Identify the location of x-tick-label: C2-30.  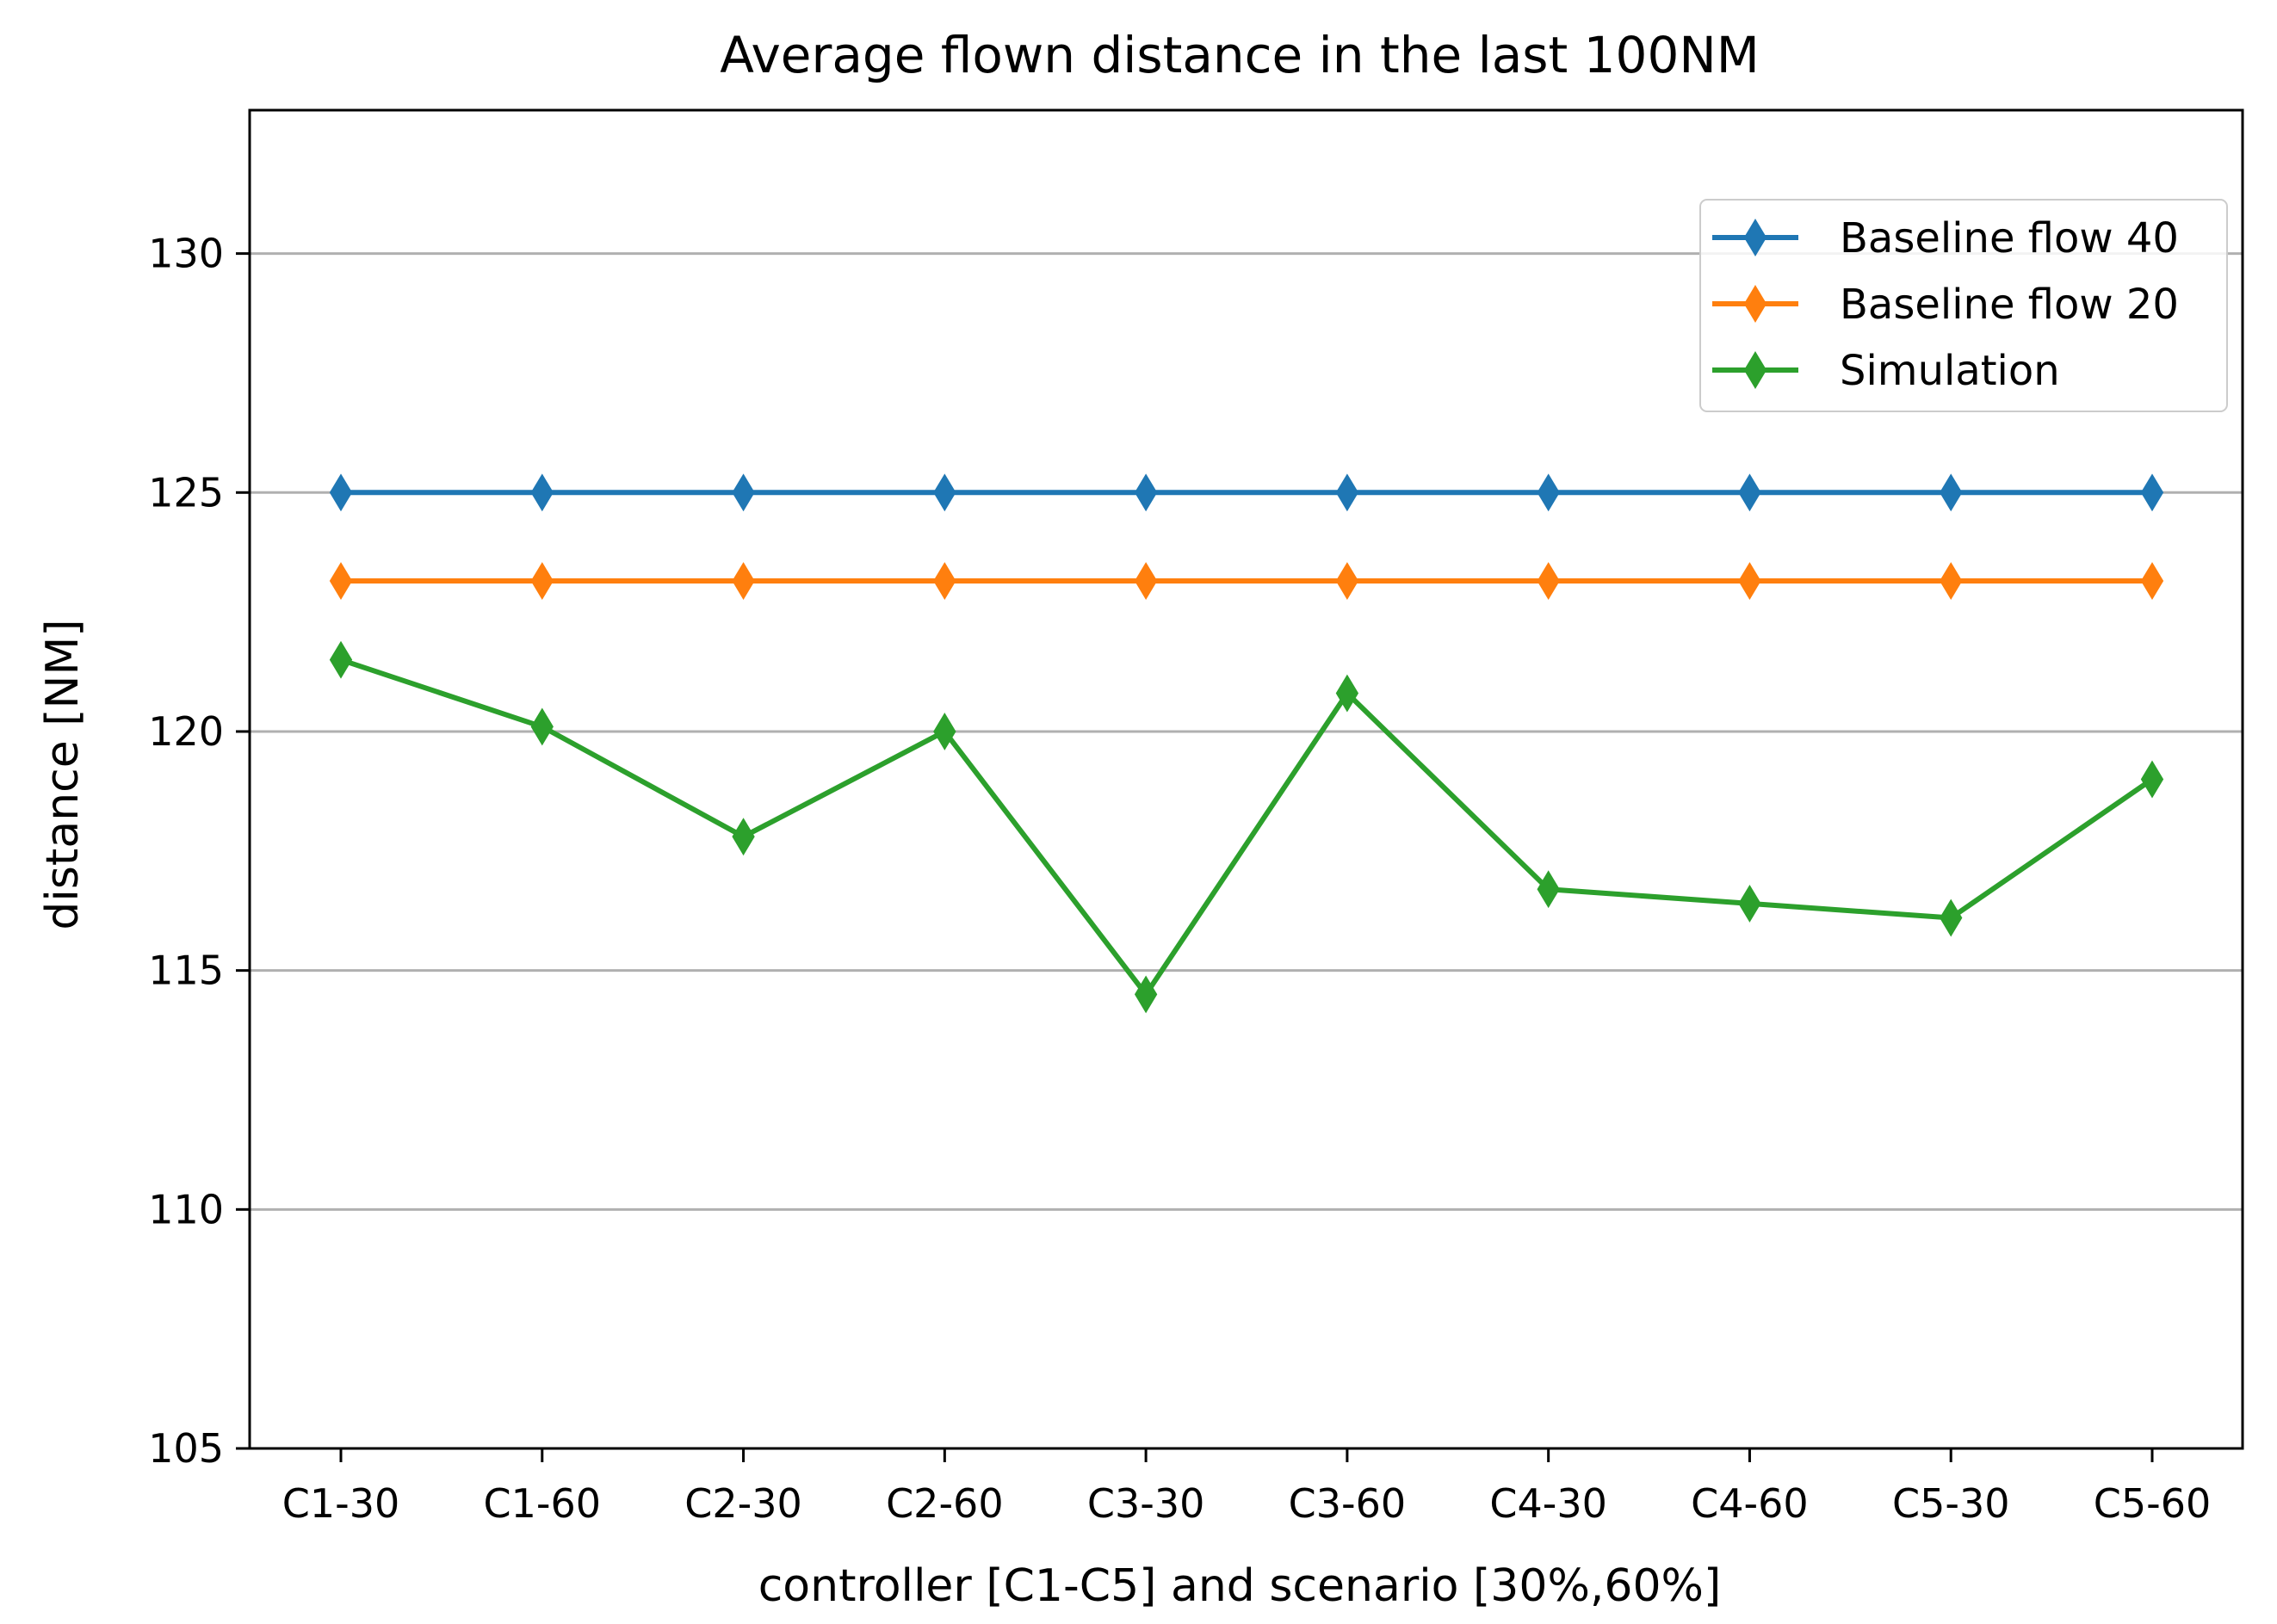
(743, 1503).